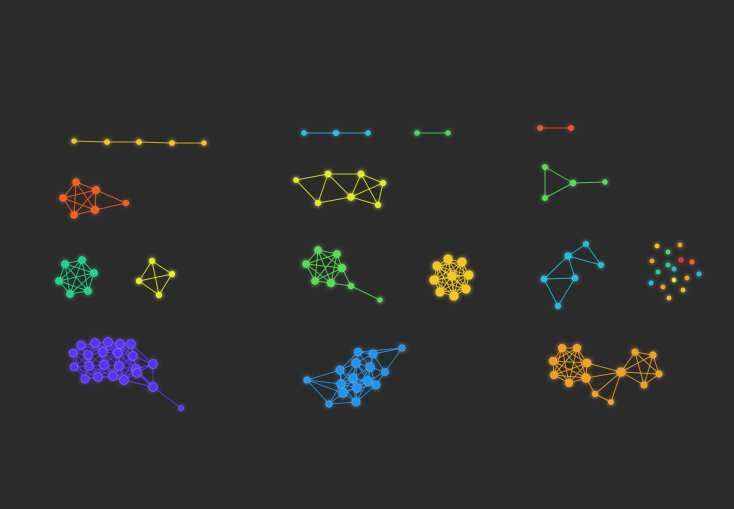 The image size is (734, 509). I want to click on nodes-teal-clique, so click(76, 277).